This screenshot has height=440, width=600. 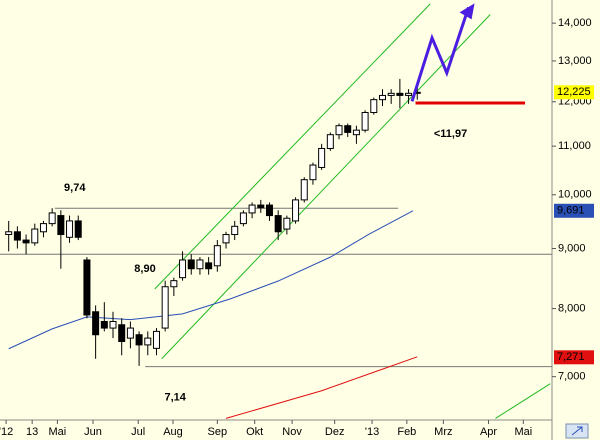 What do you see at coordinates (144, 269) in the screenshot?
I see `level-label: 8,90` at bounding box center [144, 269].